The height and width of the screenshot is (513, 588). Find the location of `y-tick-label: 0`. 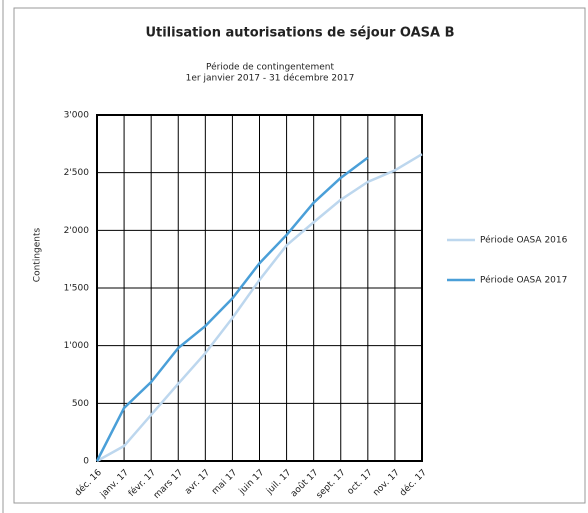

y-tick-label: 0 is located at coordinates (86, 462).